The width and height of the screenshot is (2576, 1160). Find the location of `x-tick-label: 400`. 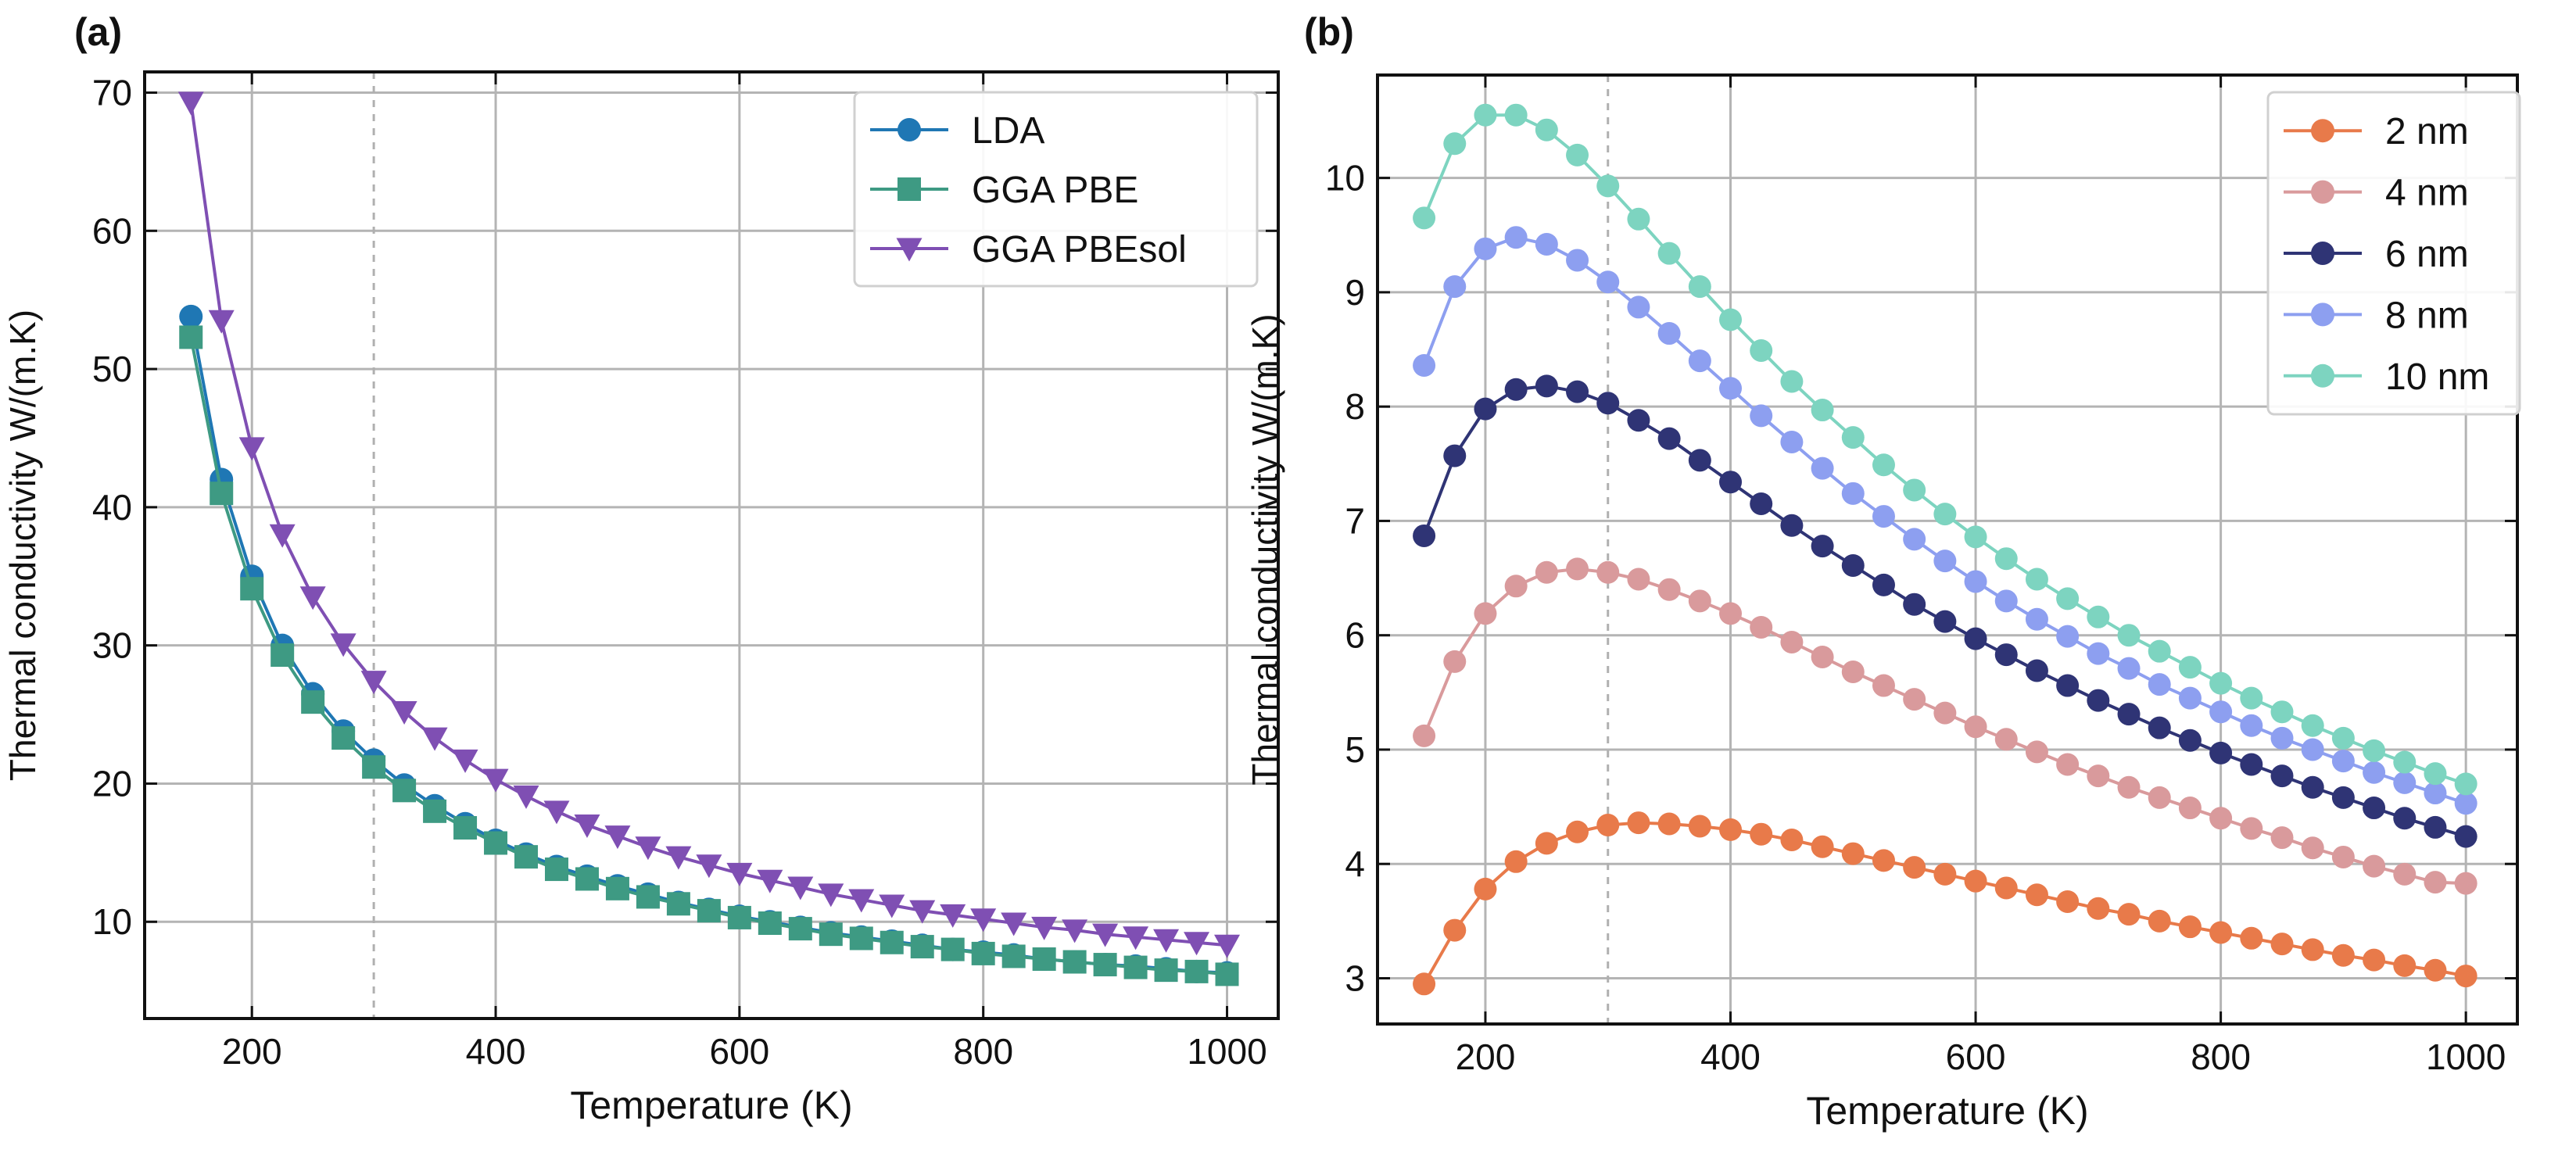

x-tick-label: 400 is located at coordinates (1730, 1056).